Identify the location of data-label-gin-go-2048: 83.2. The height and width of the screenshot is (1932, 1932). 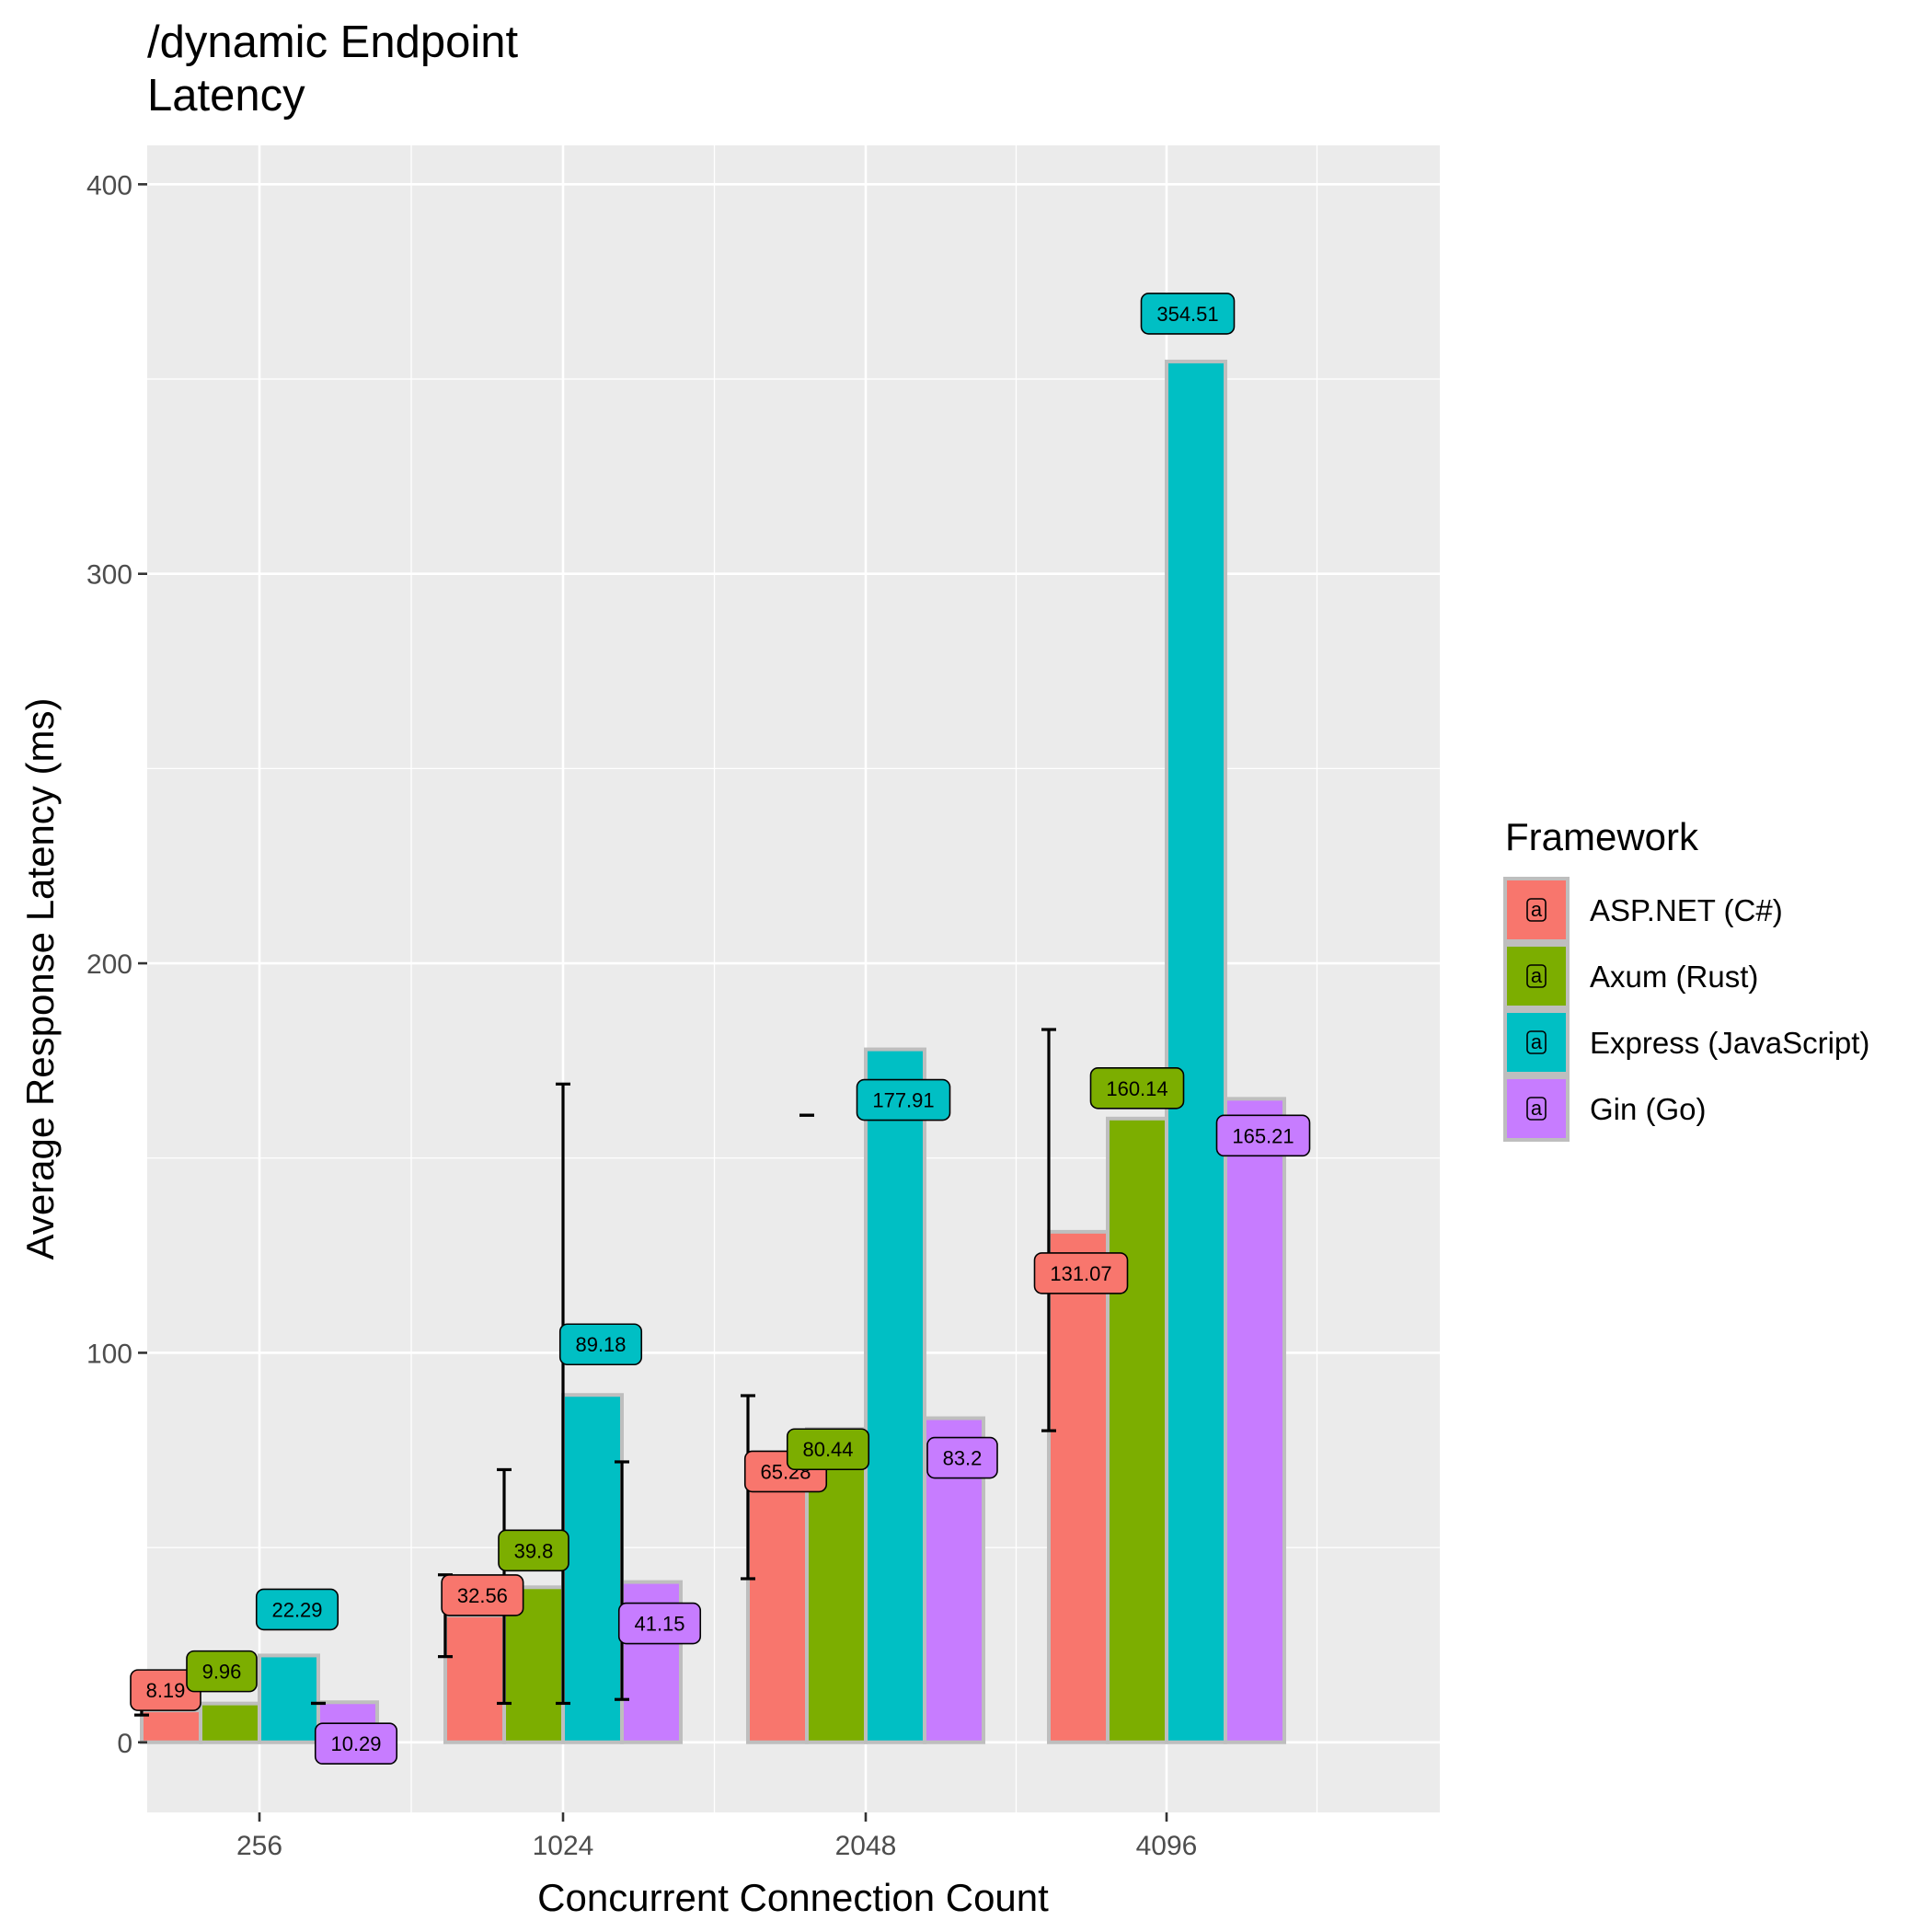
(962, 1457).